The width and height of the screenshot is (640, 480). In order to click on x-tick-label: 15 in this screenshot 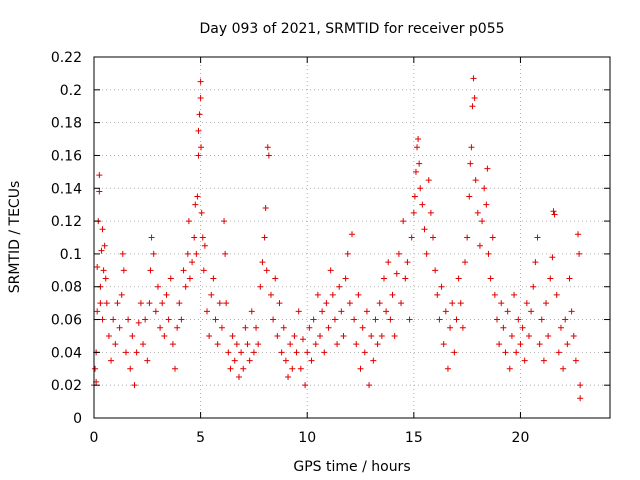, I will do `click(414, 438)`.